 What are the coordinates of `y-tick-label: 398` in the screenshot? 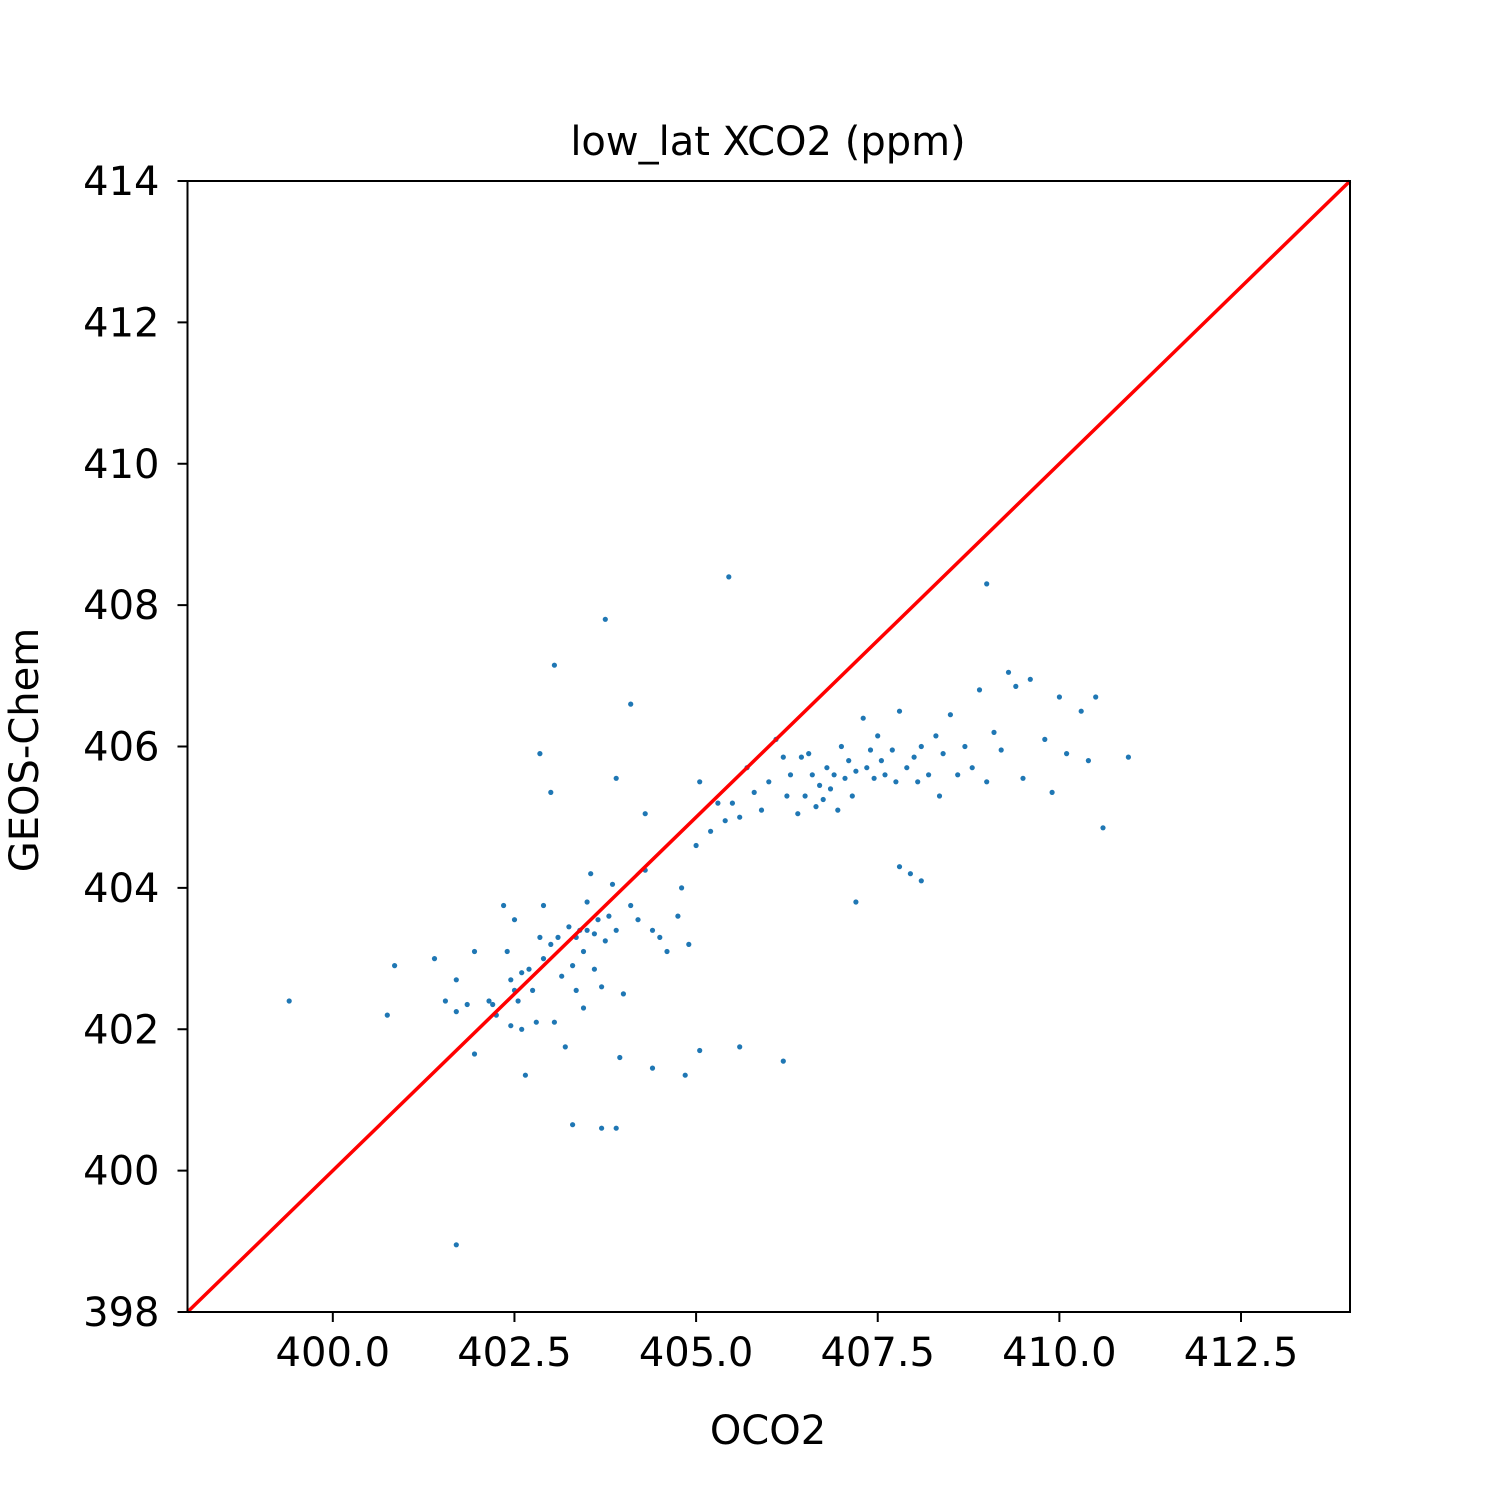 It's located at (121, 1313).